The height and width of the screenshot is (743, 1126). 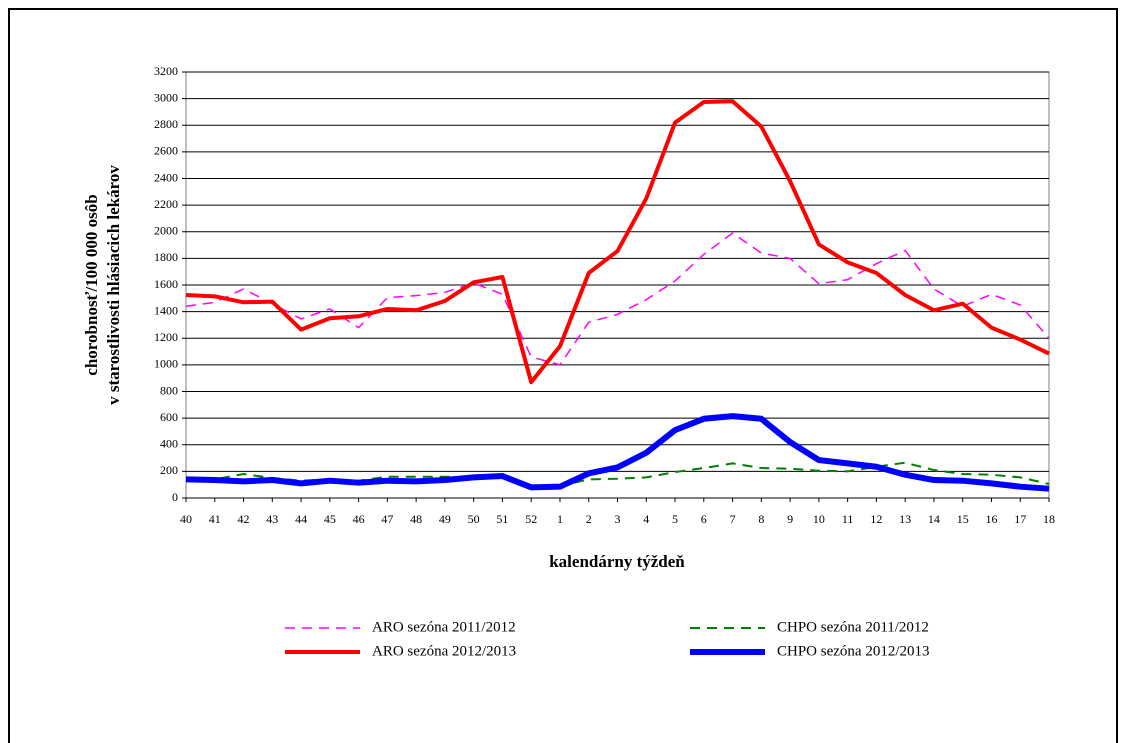 What do you see at coordinates (169, 417) in the screenshot?
I see `y-tick-label: 600` at bounding box center [169, 417].